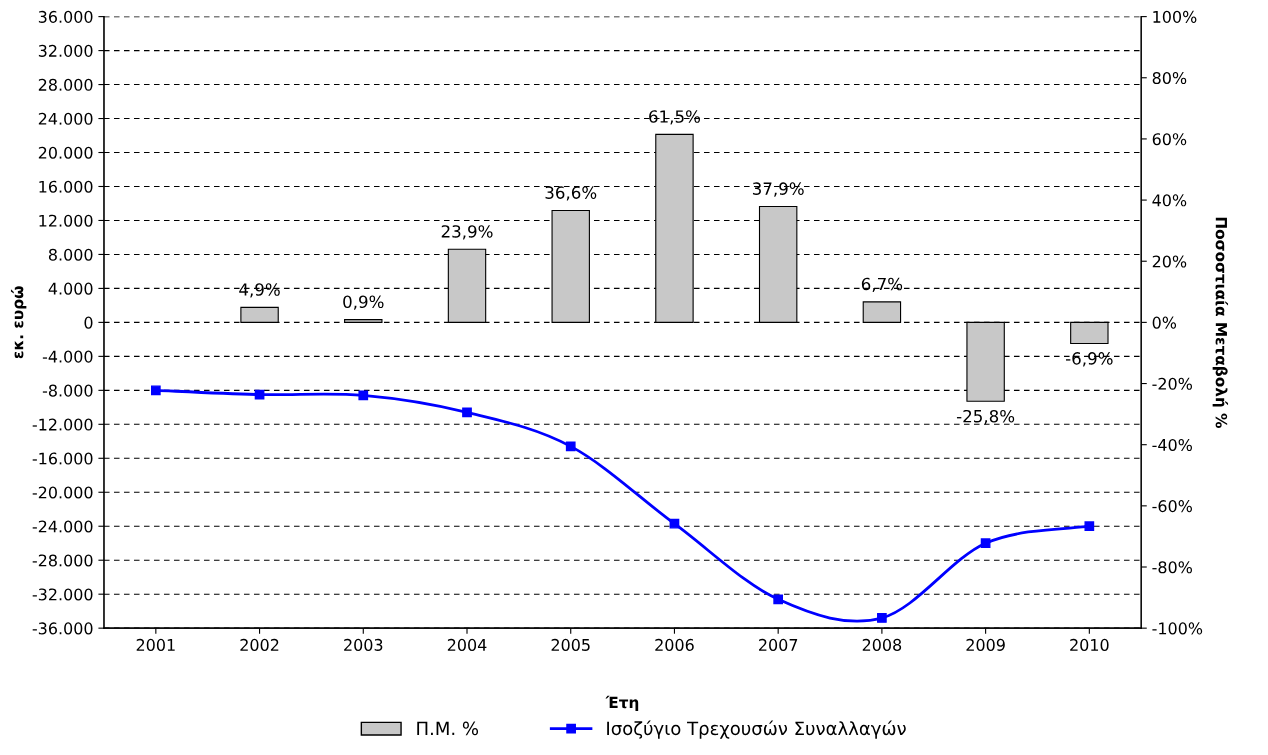 This screenshot has height=755, width=1268. Describe the element at coordinates (70, 288) in the screenshot. I see `y-tick-label: 4.000` at that location.